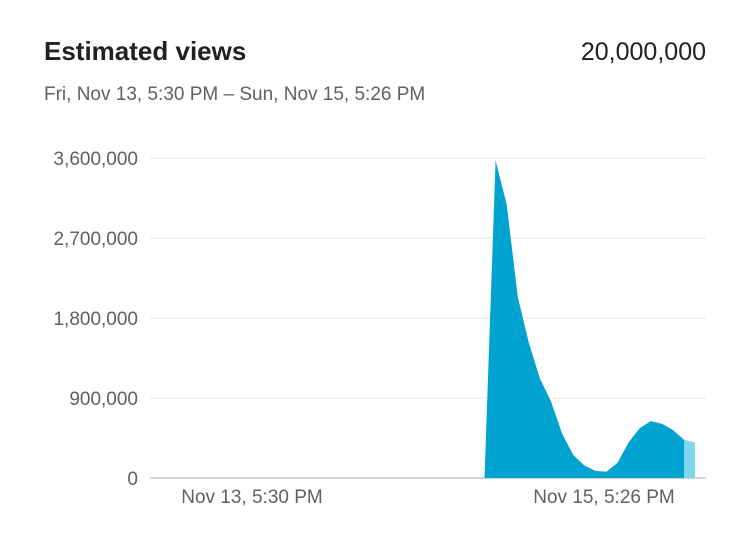 The image size is (750, 537). I want to click on chart-title: Estimated views, so click(145, 51).